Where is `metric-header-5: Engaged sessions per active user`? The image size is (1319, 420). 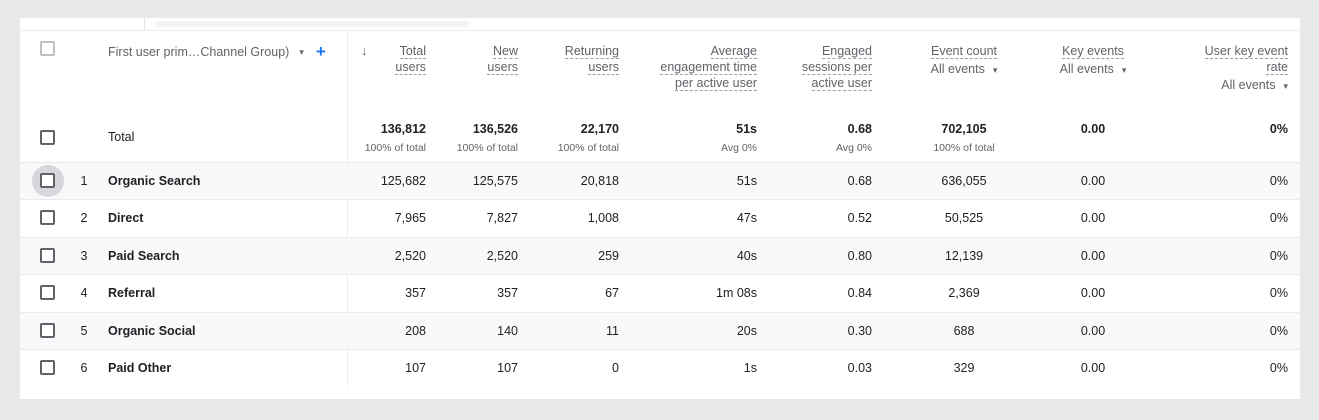
metric-header-5: Engaged sessions per active user is located at coordinates (812, 67).